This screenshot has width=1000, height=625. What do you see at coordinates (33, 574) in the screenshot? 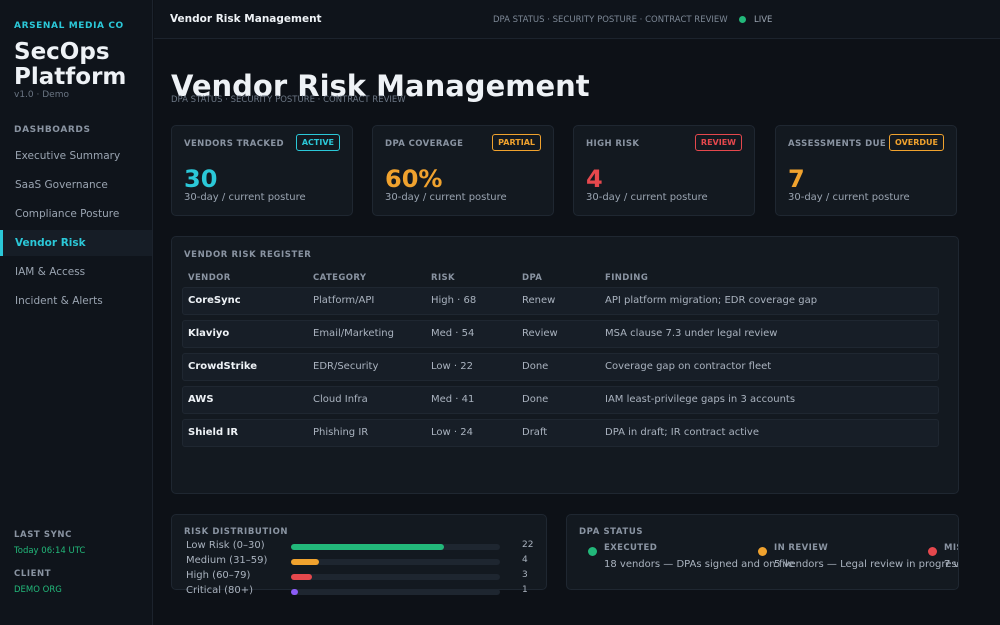
I see `client-label: CLIENT` at bounding box center [33, 574].